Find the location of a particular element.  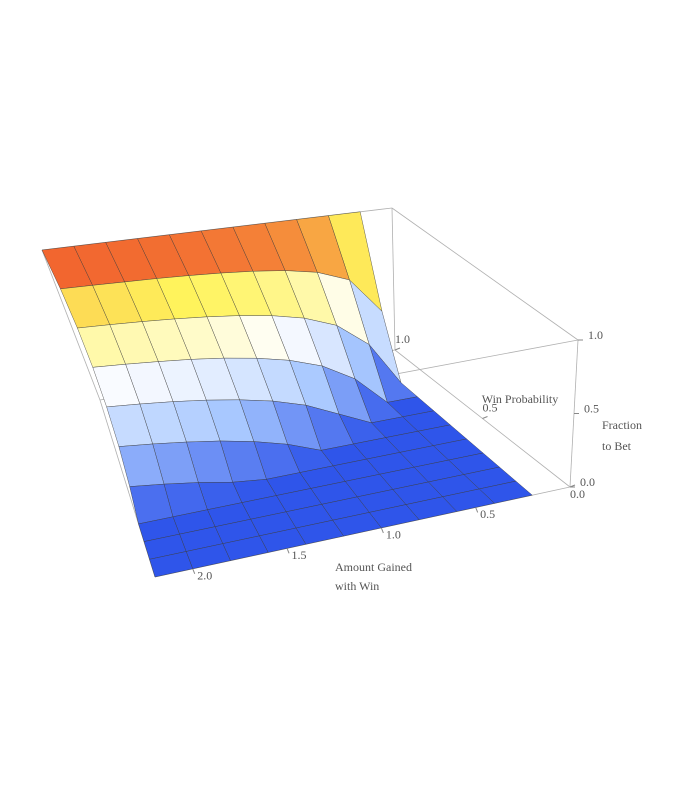

z-tick-label: 0.0 is located at coordinates (587, 482).